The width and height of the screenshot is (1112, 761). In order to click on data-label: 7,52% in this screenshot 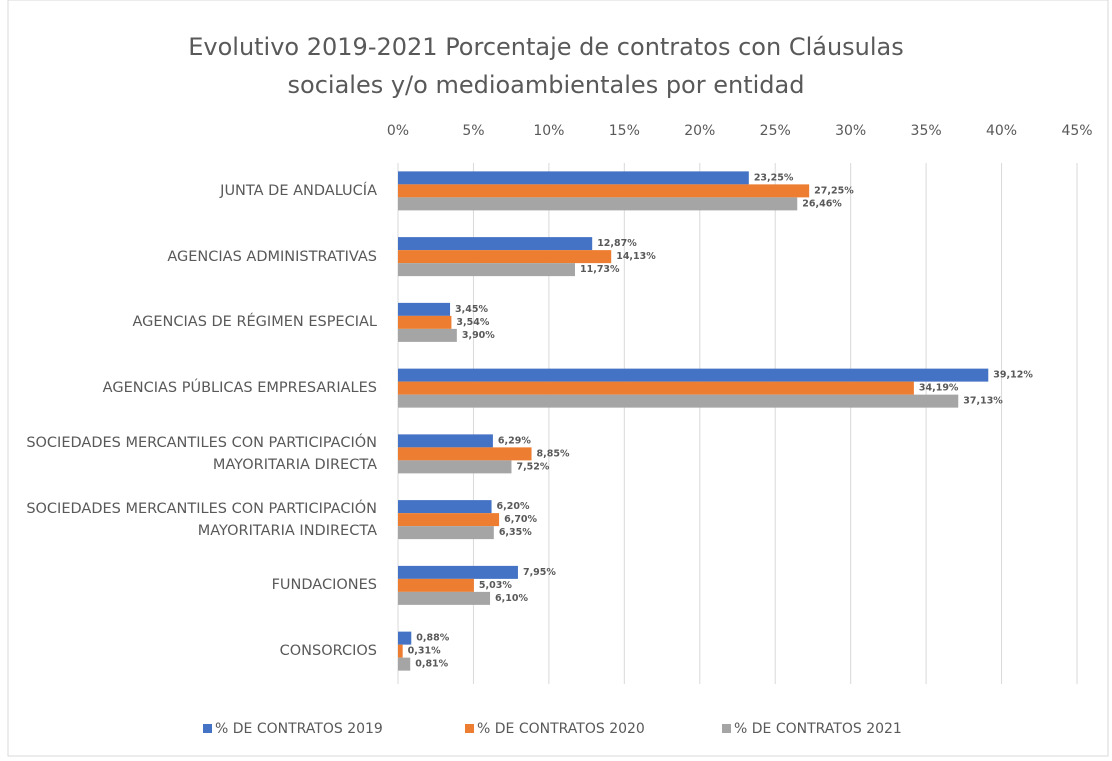, I will do `click(532, 466)`.